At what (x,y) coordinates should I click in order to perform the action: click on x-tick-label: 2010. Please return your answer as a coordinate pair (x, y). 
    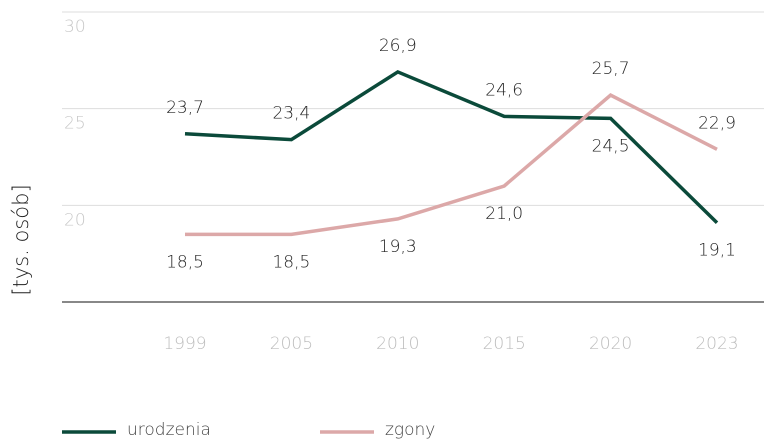
    Looking at the image, I should click on (397, 344).